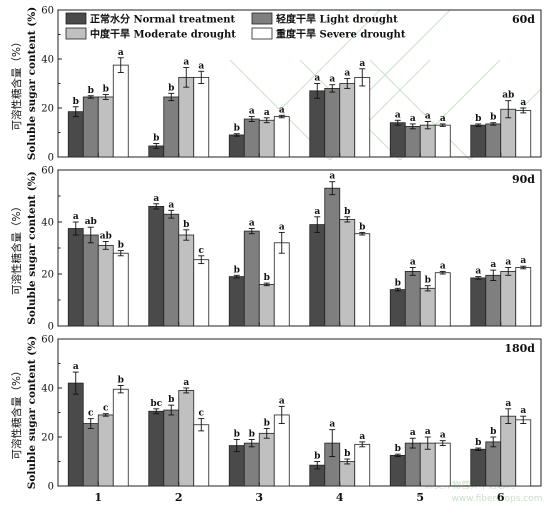 The height and width of the screenshot is (516, 554). Describe the element at coordinates (501, 497) in the screenshot. I see `x-tick-label: 6` at that location.